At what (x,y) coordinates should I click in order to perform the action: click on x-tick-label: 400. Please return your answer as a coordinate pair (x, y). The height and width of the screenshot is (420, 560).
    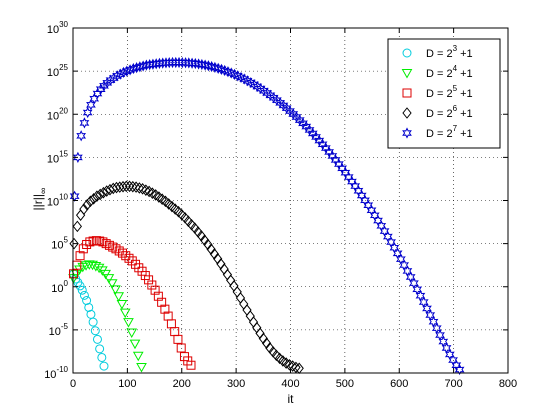
    Looking at the image, I should click on (290, 384).